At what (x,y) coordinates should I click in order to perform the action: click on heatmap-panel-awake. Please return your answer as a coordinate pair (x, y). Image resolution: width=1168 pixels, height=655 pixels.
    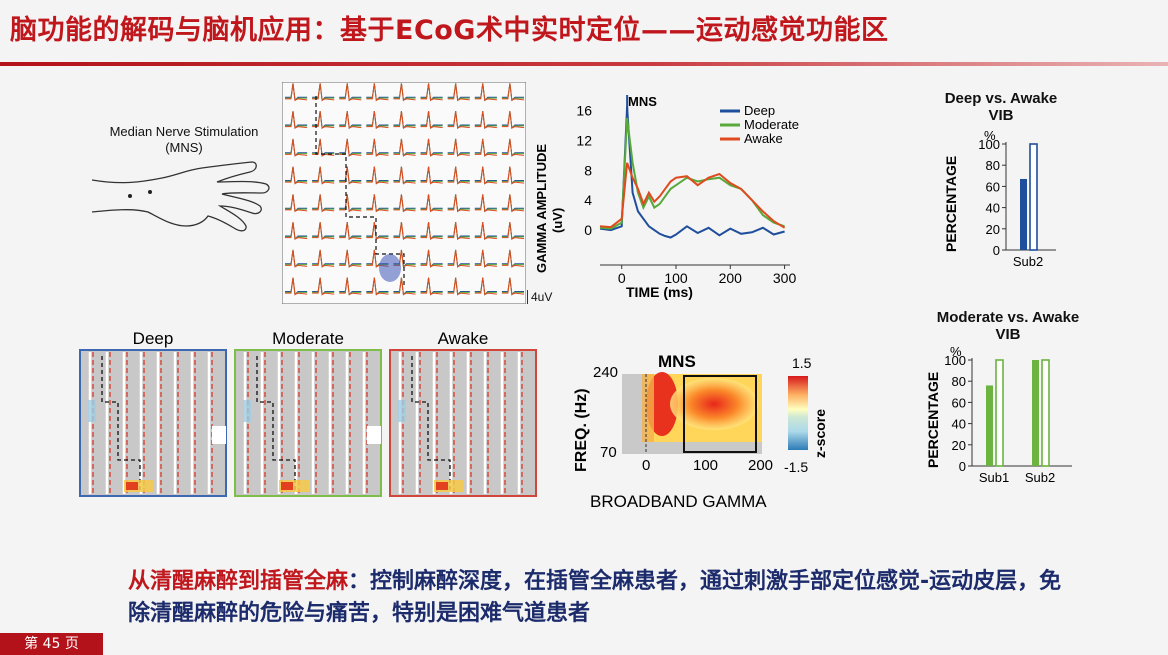
    Looking at the image, I should click on (463, 423).